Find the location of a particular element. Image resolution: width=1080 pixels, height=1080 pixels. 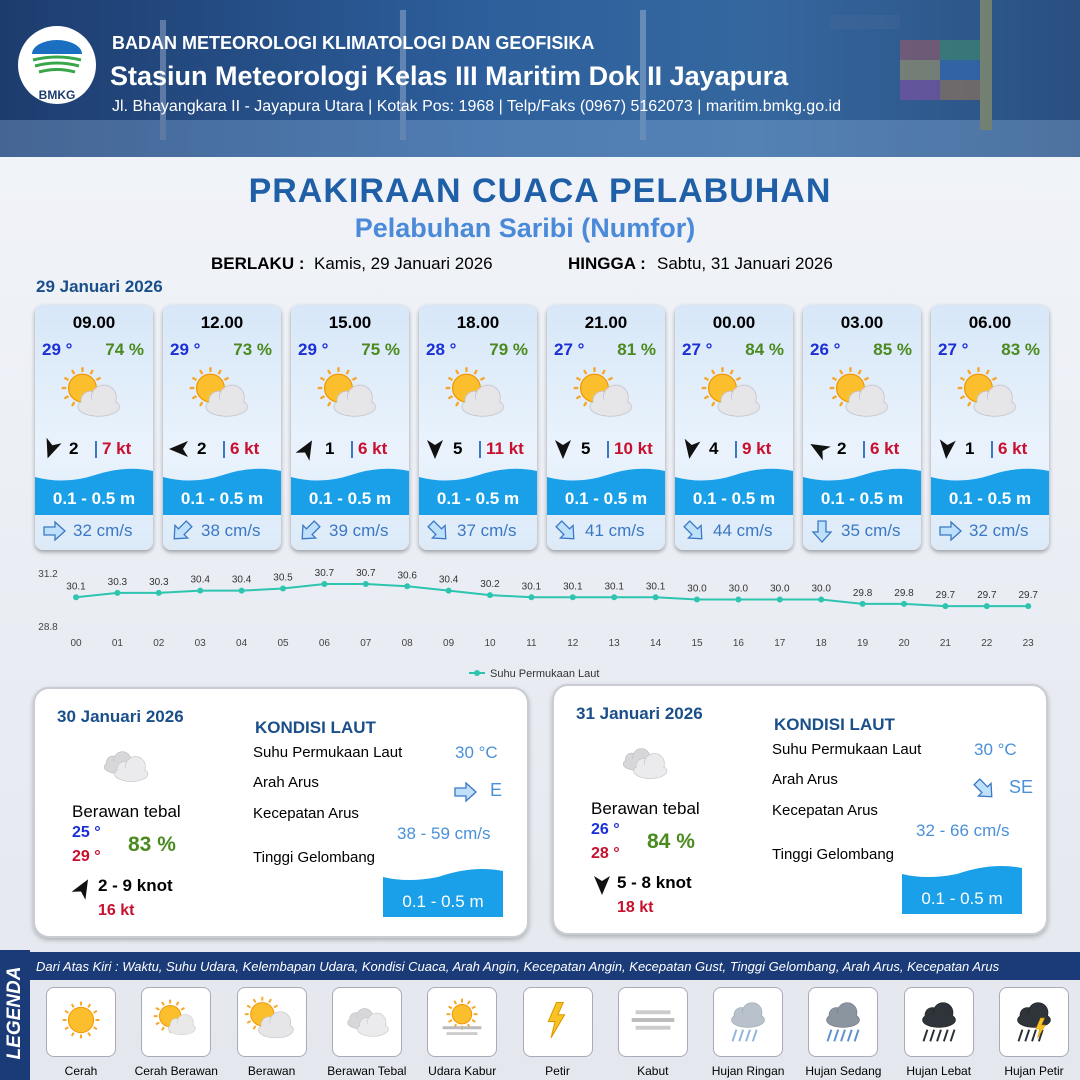

header-band is located at coordinates (540, 78).